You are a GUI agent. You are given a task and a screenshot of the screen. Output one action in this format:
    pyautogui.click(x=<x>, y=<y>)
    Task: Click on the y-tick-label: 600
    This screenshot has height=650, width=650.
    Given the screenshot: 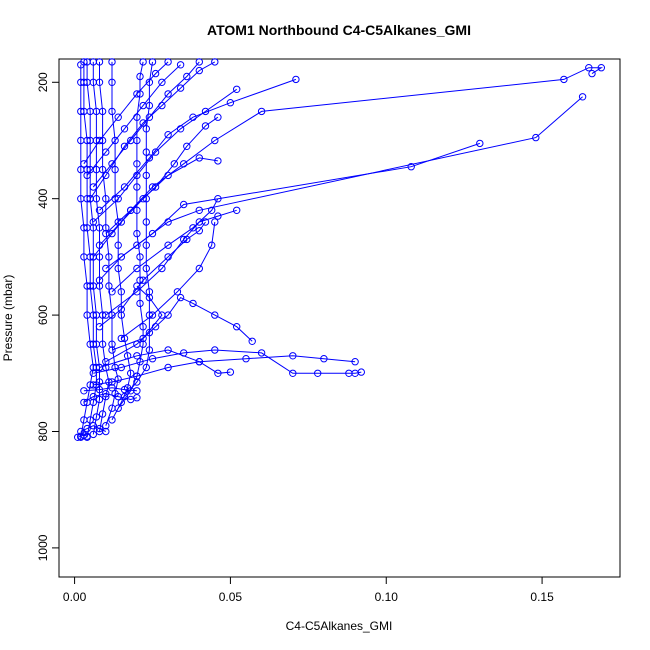 What is the action you would take?
    pyautogui.click(x=43, y=315)
    